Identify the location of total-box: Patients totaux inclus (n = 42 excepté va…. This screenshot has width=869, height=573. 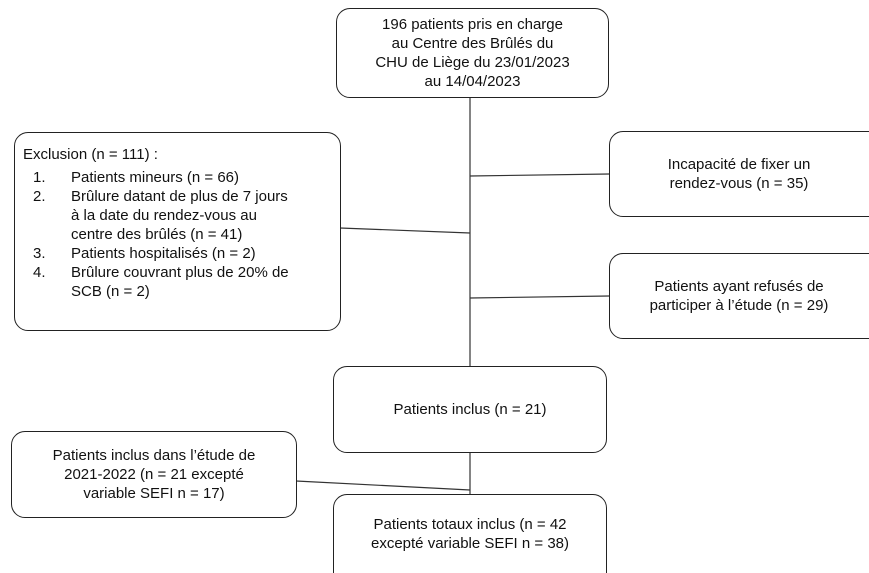
(470, 533).